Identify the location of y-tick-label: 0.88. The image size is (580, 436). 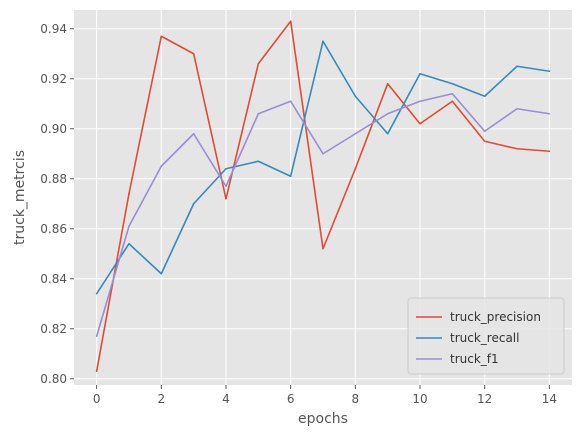
(53, 179).